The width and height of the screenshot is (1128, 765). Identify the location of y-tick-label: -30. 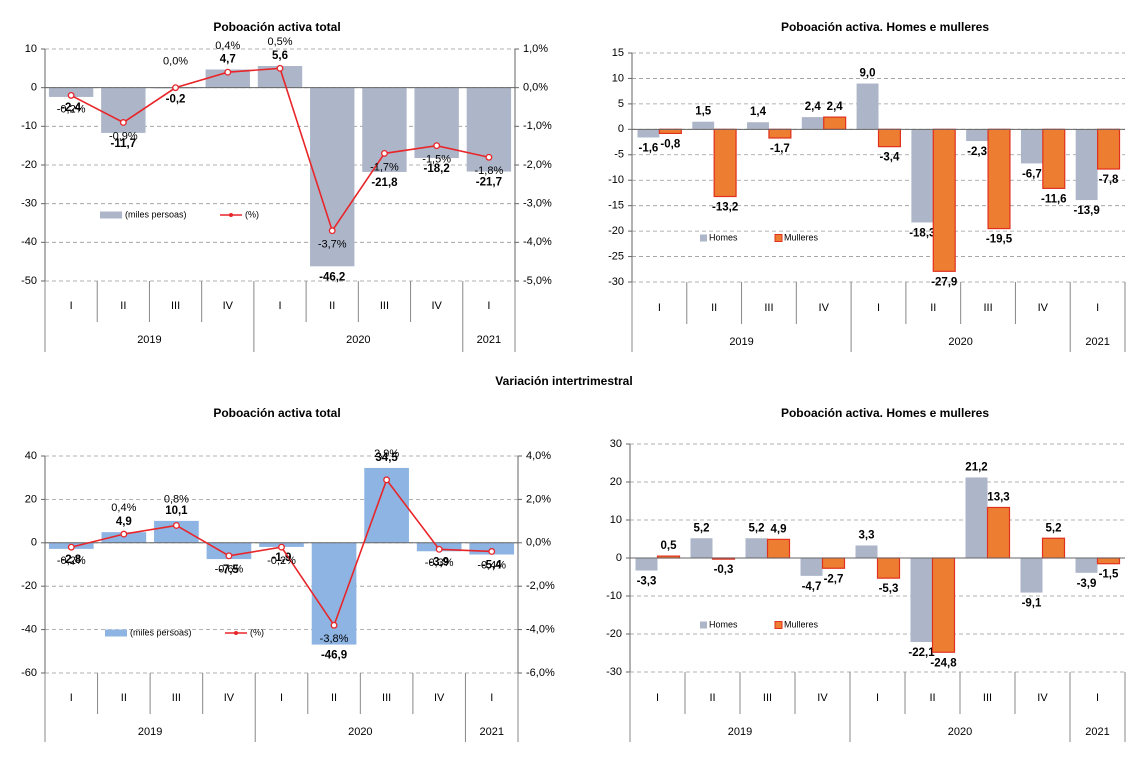
(29, 204).